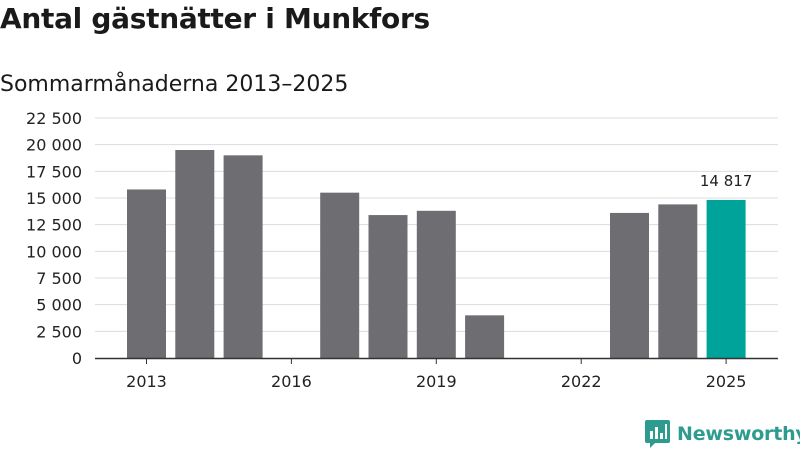 This screenshot has width=800, height=450. Describe the element at coordinates (657, 434) in the screenshot. I see `newsworthy-logo-icon` at that location.